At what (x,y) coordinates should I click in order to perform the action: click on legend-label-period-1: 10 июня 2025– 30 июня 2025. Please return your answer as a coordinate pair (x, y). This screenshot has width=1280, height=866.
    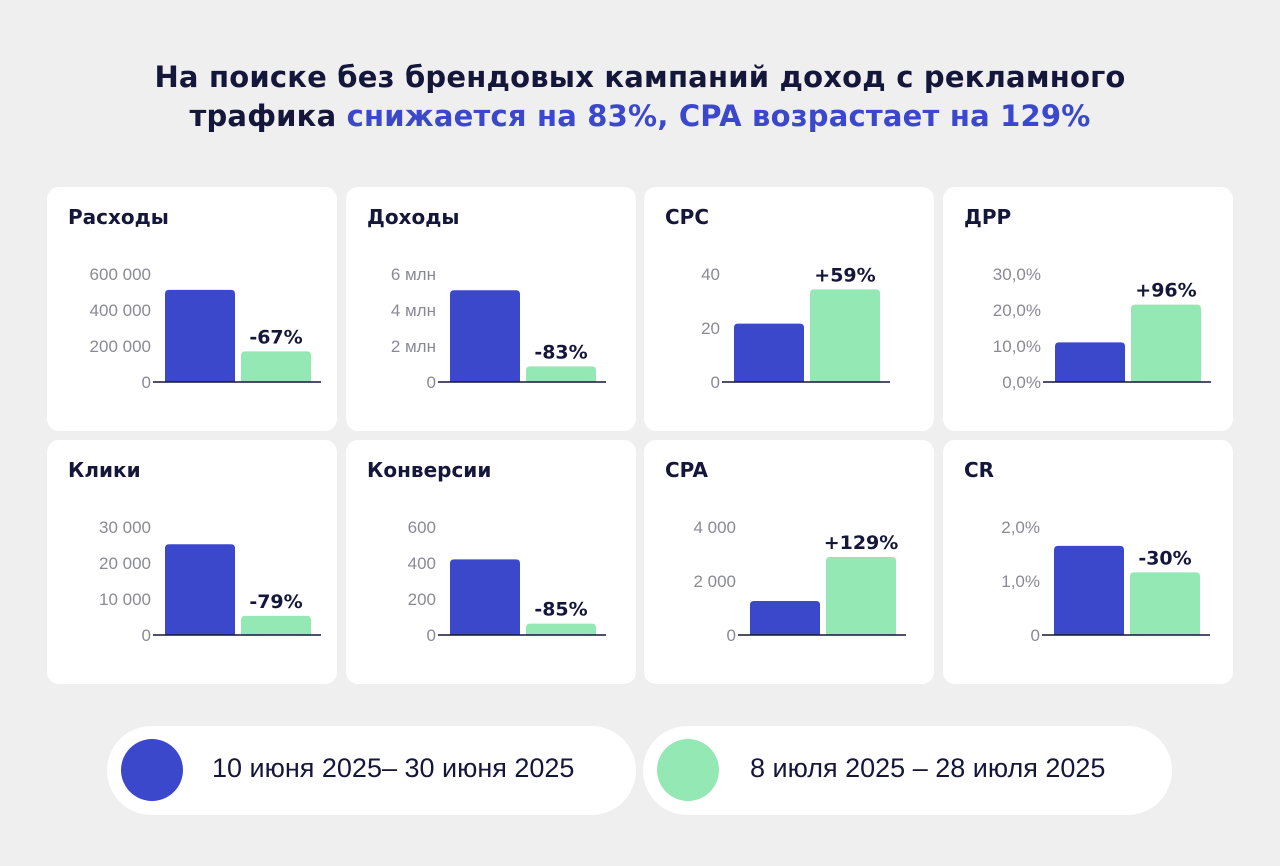
    Looking at the image, I should click on (393, 768).